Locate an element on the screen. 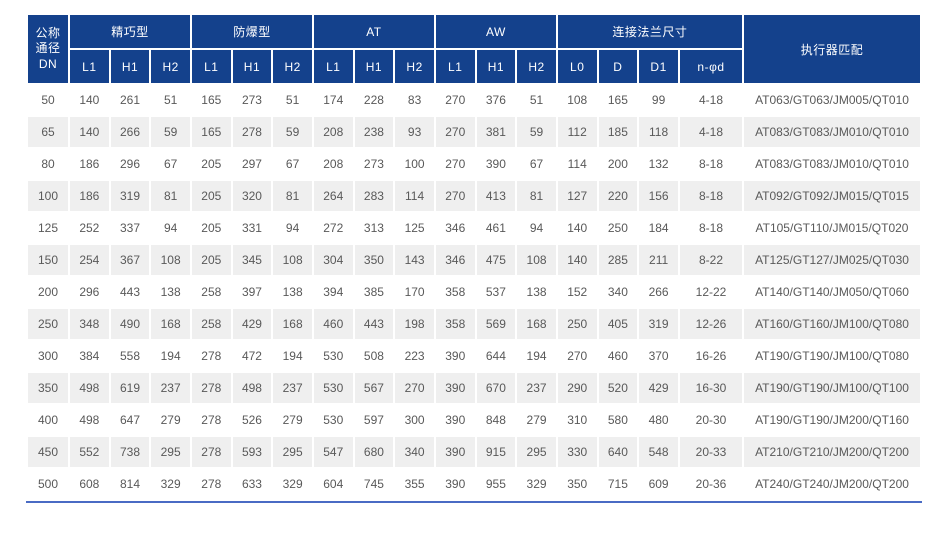 This screenshot has height=556, width=948. cell-value: 132 is located at coordinates (658, 164).